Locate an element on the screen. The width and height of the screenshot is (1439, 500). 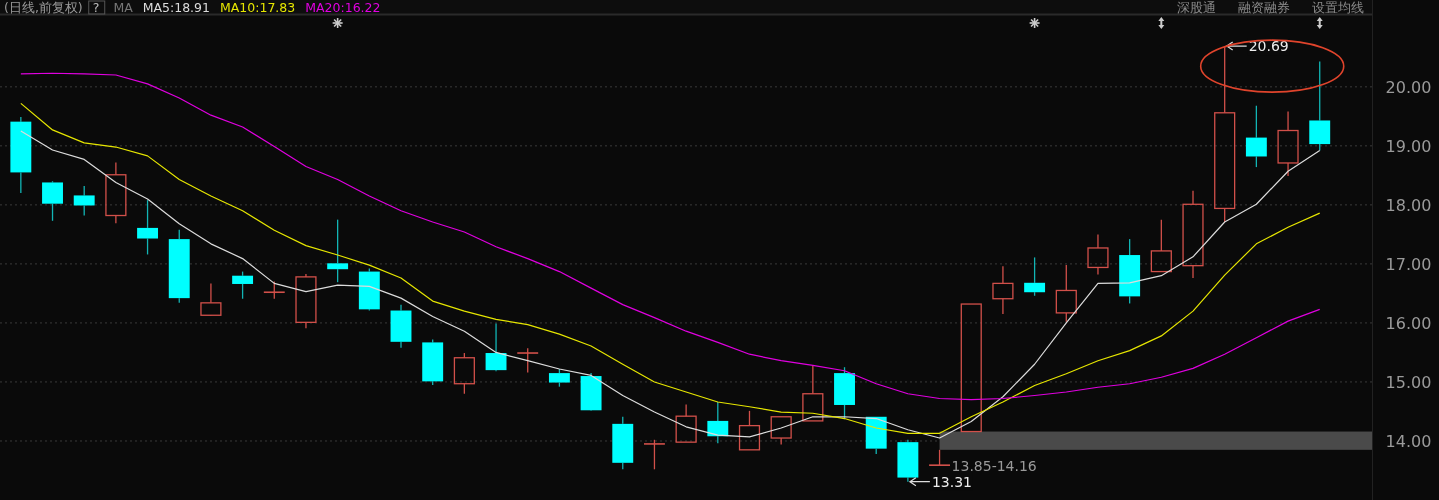
y-tick-label: 19.00 is located at coordinates (1408, 146).